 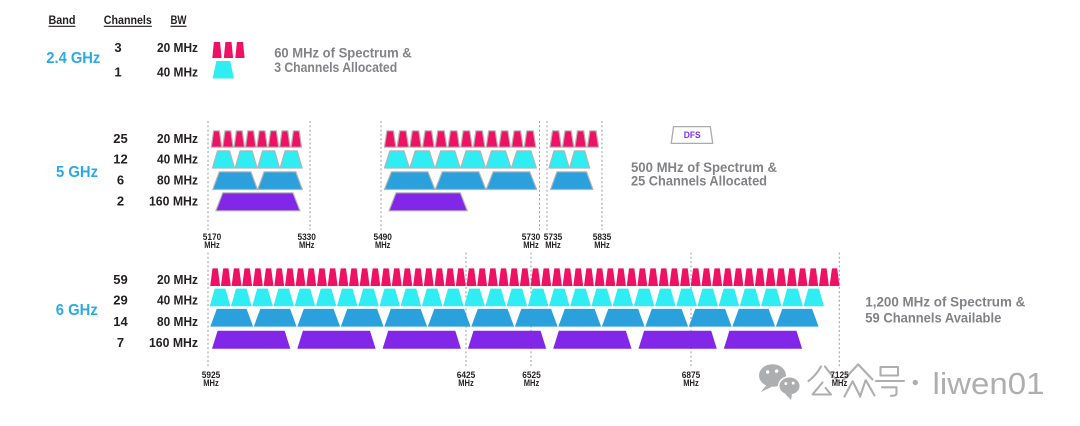 What do you see at coordinates (839, 375) in the screenshot?
I see `svg-text: 7125` at bounding box center [839, 375].